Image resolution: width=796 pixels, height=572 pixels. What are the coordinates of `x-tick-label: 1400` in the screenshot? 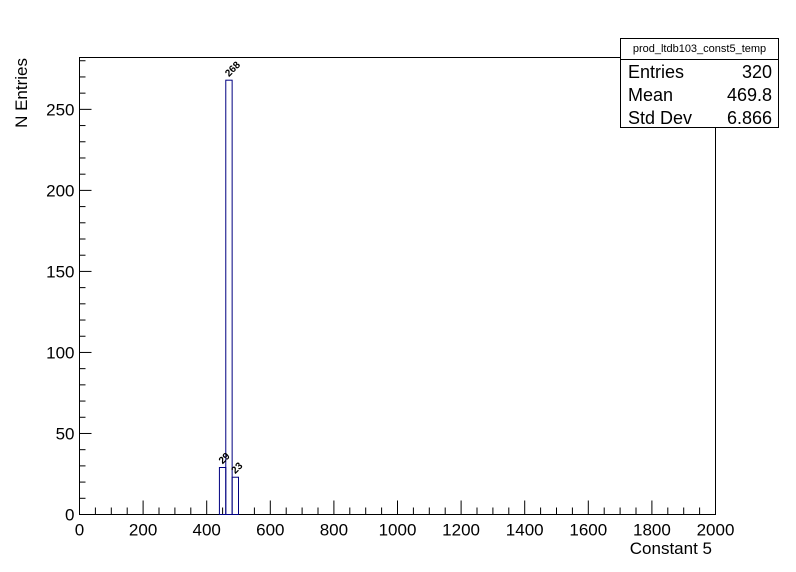 It's located at (525, 530).